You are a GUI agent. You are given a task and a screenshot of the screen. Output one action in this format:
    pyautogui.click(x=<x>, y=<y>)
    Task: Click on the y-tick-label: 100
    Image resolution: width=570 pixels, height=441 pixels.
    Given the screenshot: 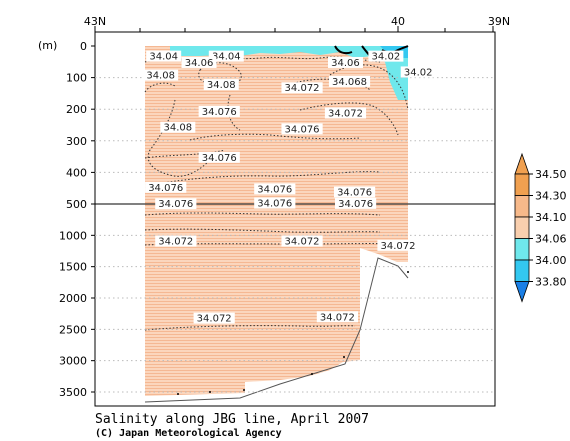 What is the action you would take?
    pyautogui.click(x=76, y=78)
    